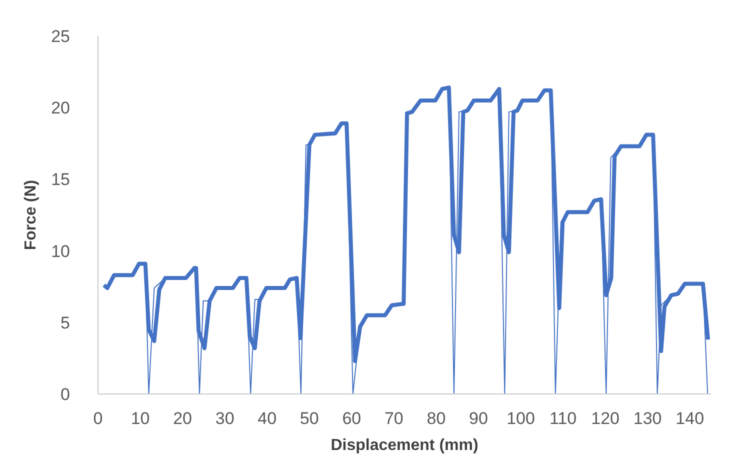 Image resolution: width=729 pixels, height=468 pixels. What do you see at coordinates (563, 418) in the screenshot?
I see `x-tick-label: 110` at bounding box center [563, 418].